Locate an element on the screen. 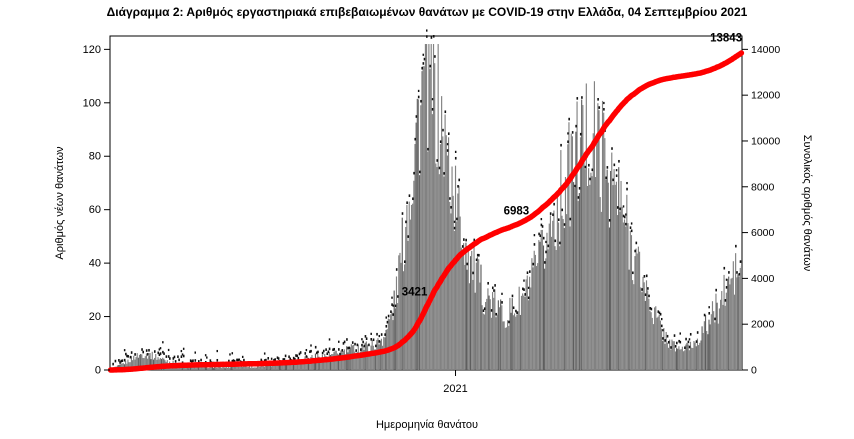 The height and width of the screenshot is (439, 854). left-axis-tick-label: 120 is located at coordinates (92, 50).